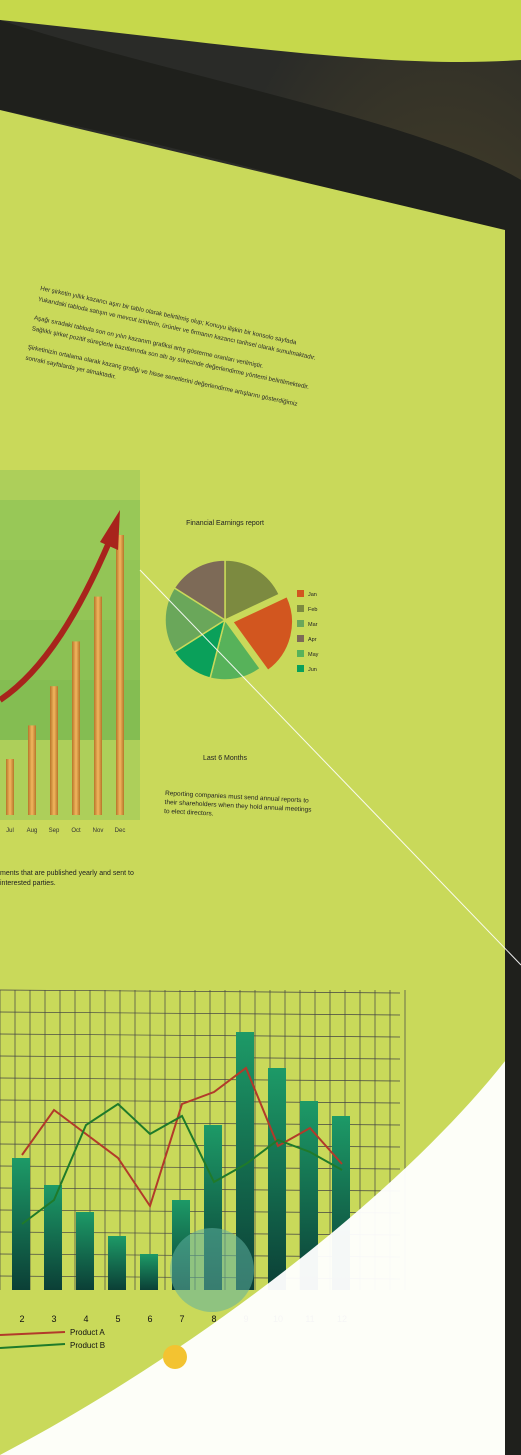 The width and height of the screenshot is (521, 1455). I want to click on chart1-month-label: Aug, so click(32, 831).